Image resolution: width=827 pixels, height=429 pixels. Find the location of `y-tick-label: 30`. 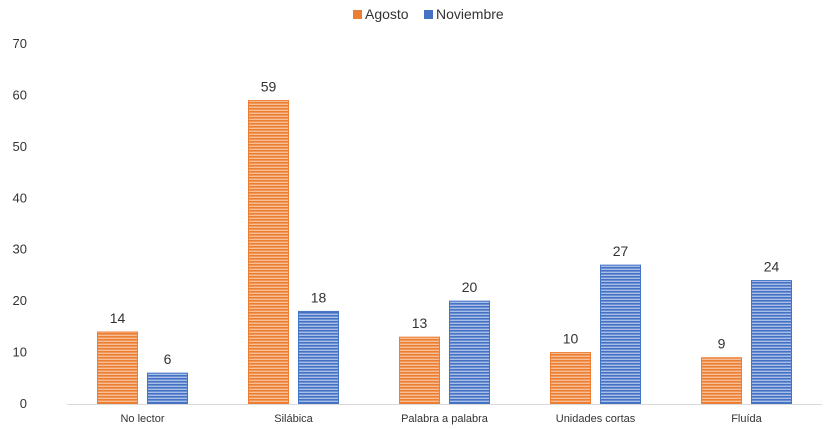

y-tick-label: 30 is located at coordinates (20, 249).